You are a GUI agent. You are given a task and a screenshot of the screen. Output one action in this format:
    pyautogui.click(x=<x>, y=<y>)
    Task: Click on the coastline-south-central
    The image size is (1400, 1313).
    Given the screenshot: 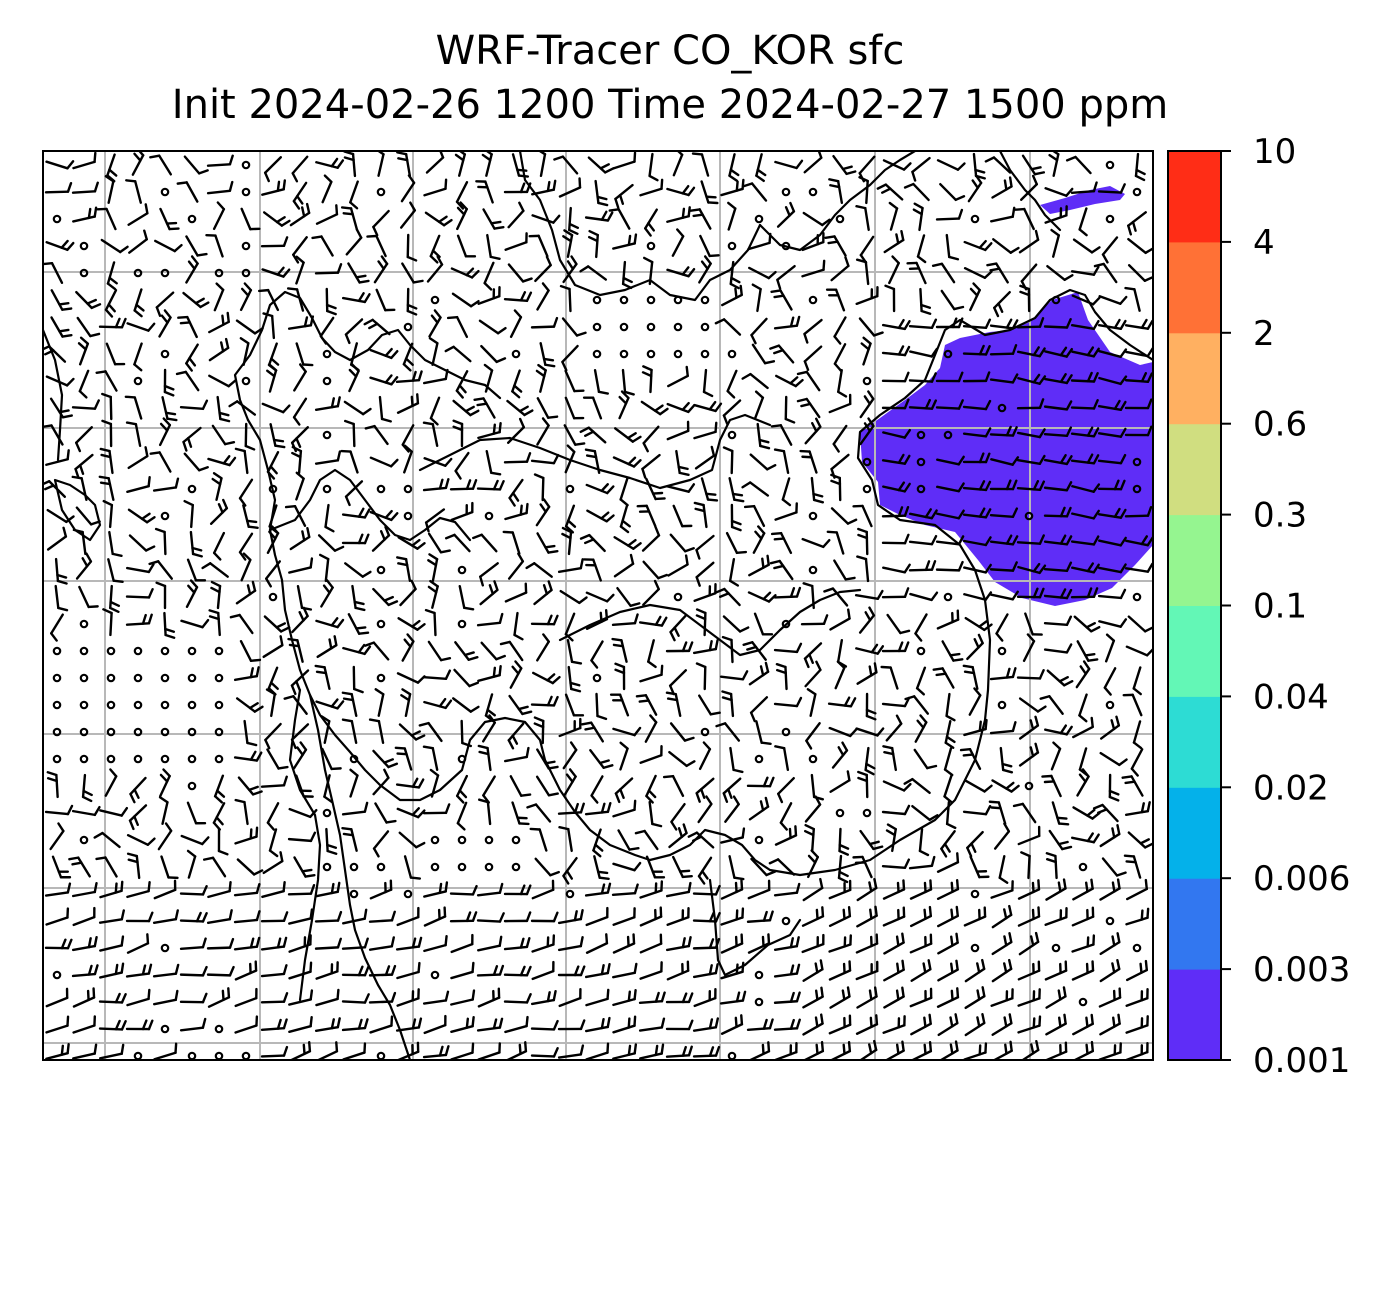 What is the action you would take?
    pyautogui.click(x=710, y=622)
    